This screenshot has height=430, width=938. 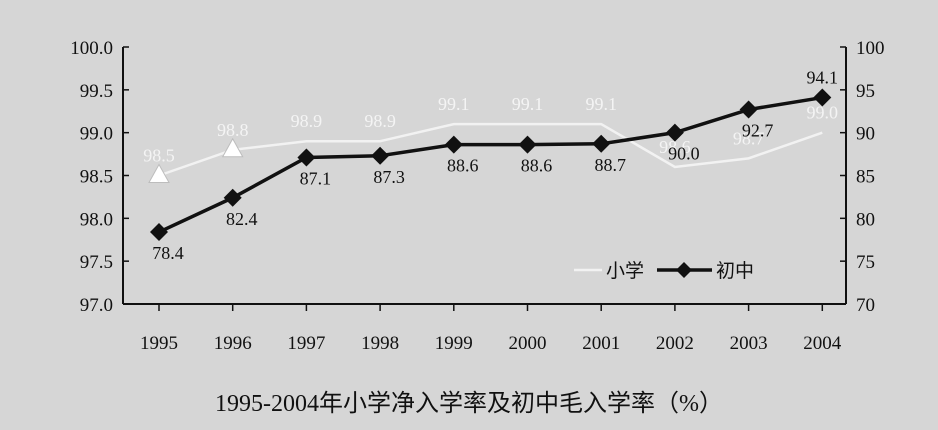 I want to click on x-tick-label: 1997, so click(x=306, y=343).